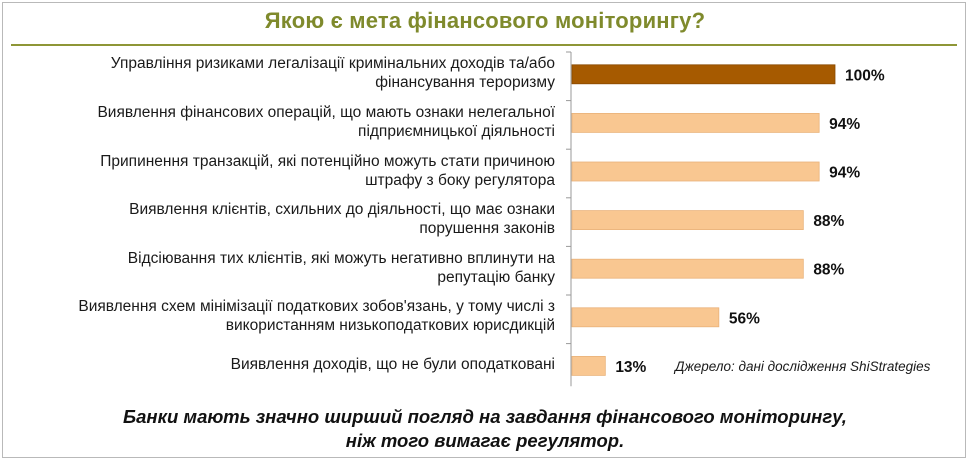 This screenshot has height=462, width=970. What do you see at coordinates (485, 440) in the screenshot?
I see `conclusion-line-2: ніж того вимагає регулятор.` at bounding box center [485, 440].